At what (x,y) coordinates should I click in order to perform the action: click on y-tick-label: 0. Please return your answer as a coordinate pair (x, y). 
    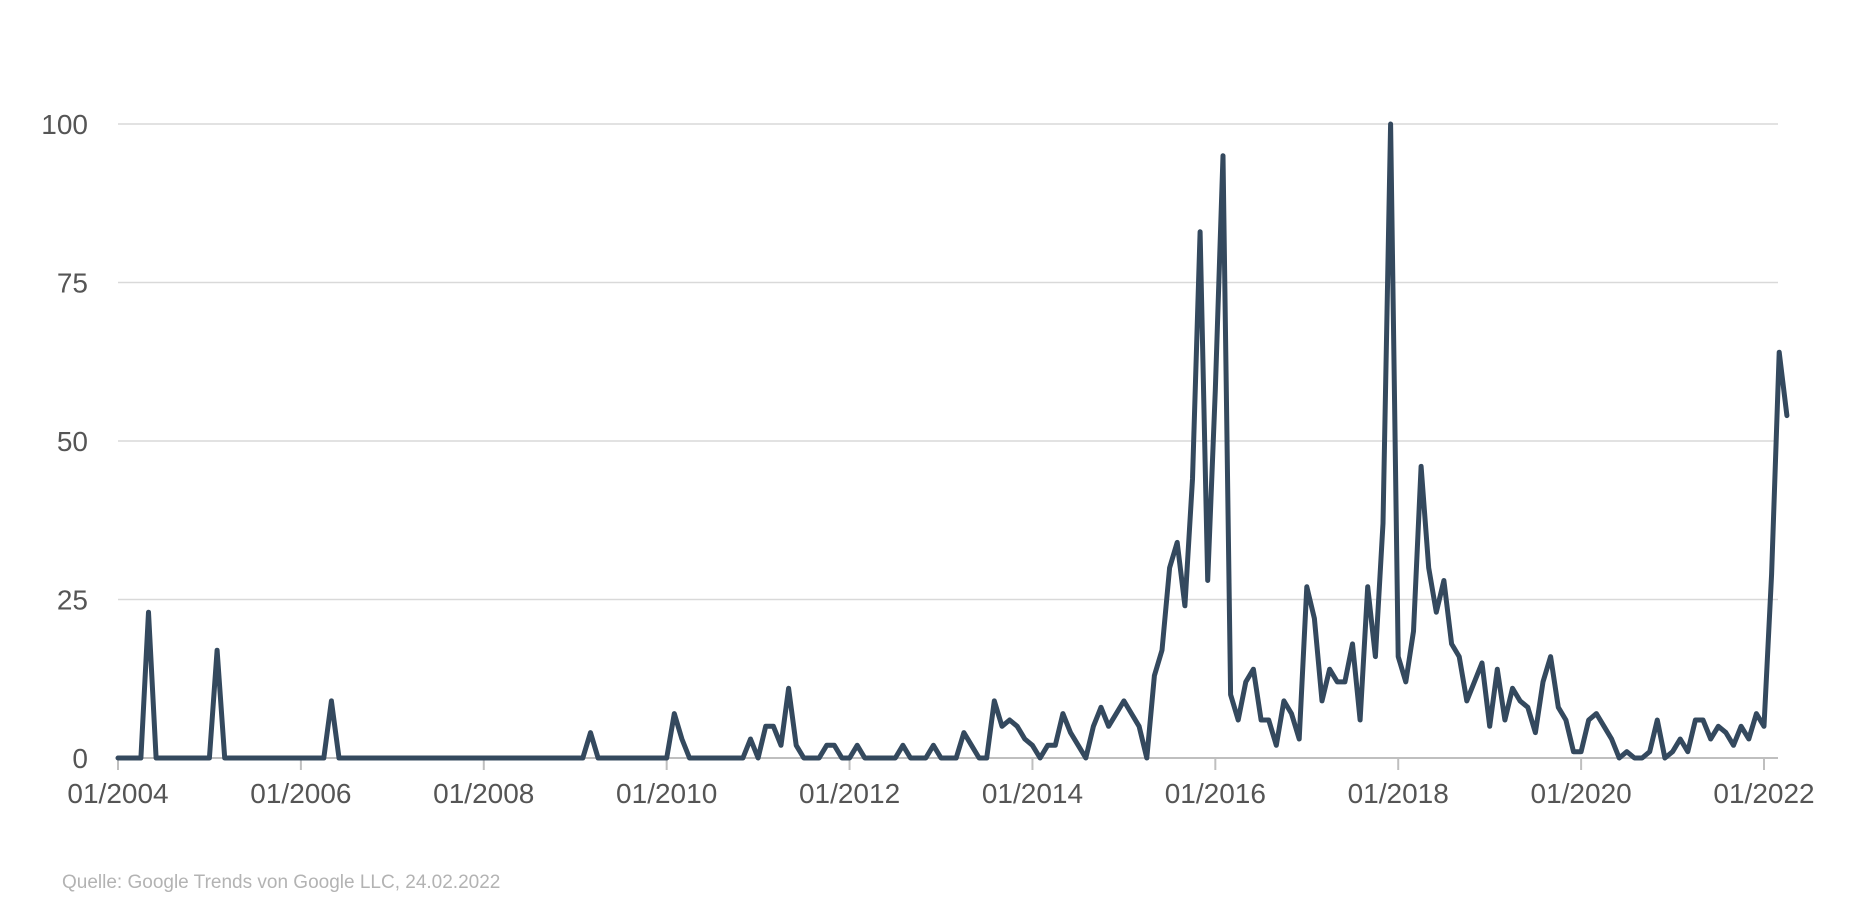
    Looking at the image, I should click on (80, 758).